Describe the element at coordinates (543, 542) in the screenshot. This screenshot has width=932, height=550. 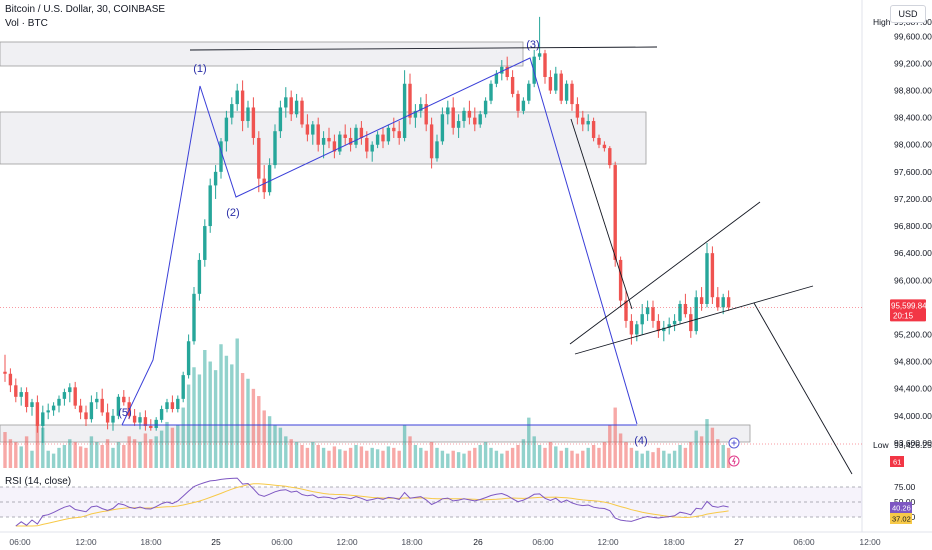
I see `time-tick-label: 06:00` at that location.